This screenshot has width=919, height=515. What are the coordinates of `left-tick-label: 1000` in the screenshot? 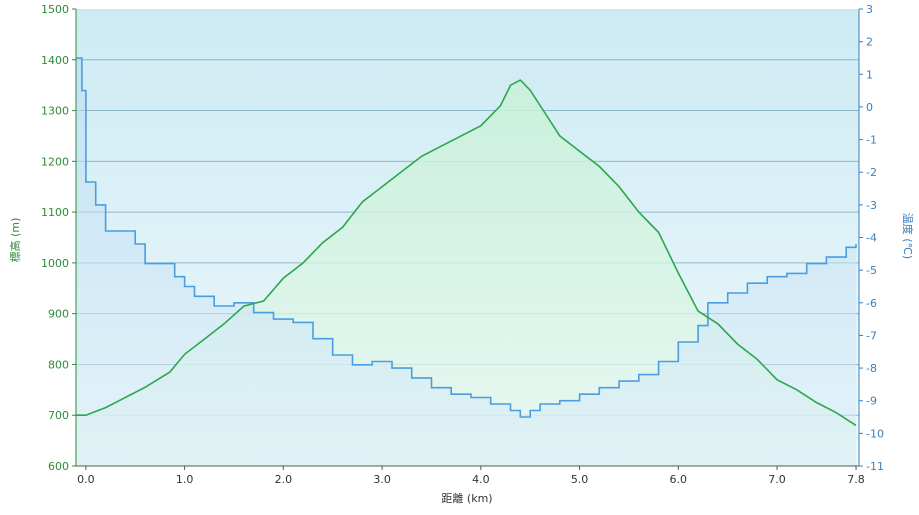 It's located at (55, 263).